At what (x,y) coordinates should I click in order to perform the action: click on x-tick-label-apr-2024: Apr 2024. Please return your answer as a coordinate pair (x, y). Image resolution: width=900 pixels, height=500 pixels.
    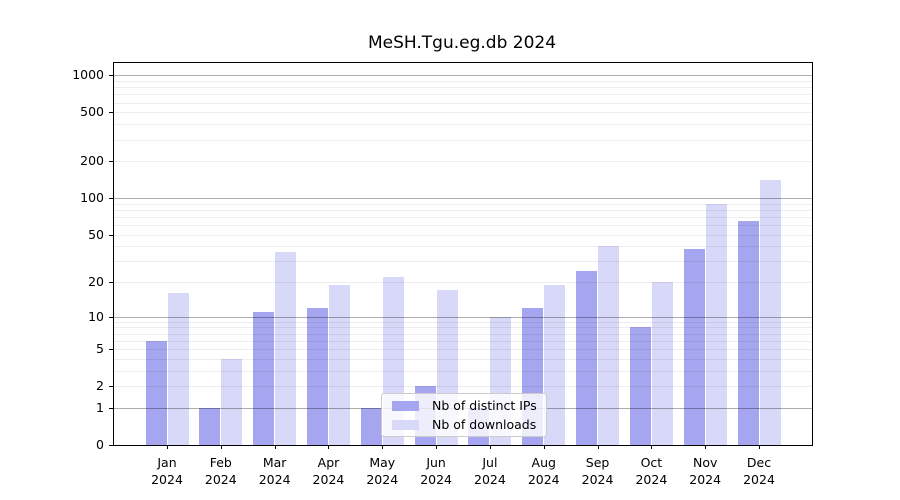
    Looking at the image, I should click on (328, 471).